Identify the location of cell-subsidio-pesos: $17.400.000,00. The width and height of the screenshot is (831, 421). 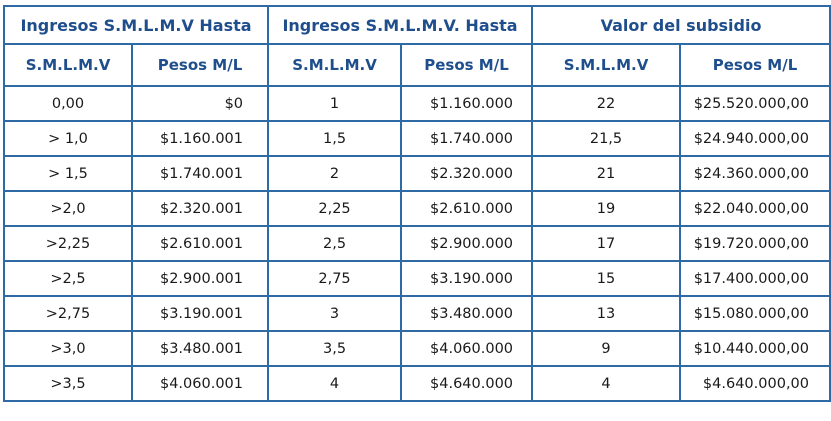
(755, 278).